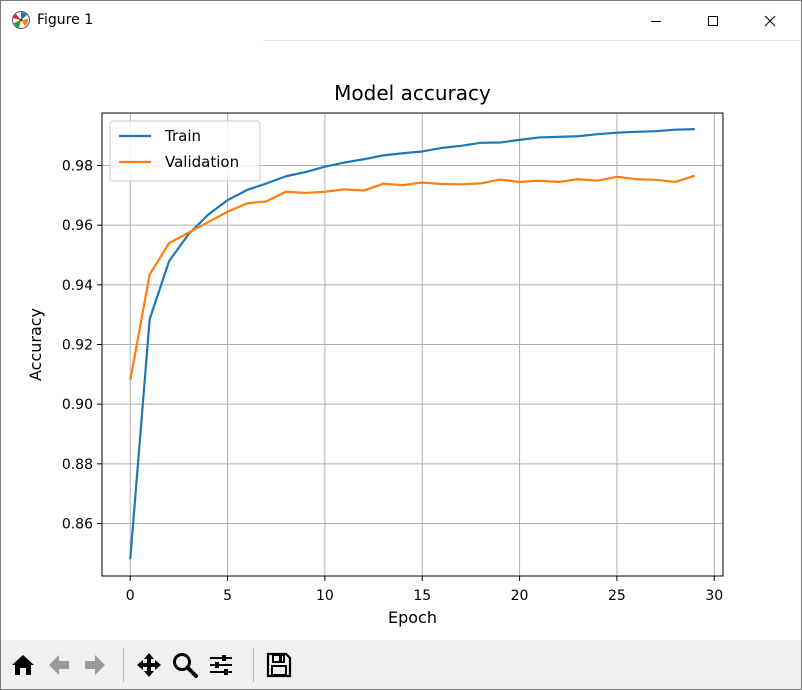 The image size is (802, 690). I want to click on x-tick-label: 30, so click(714, 596).